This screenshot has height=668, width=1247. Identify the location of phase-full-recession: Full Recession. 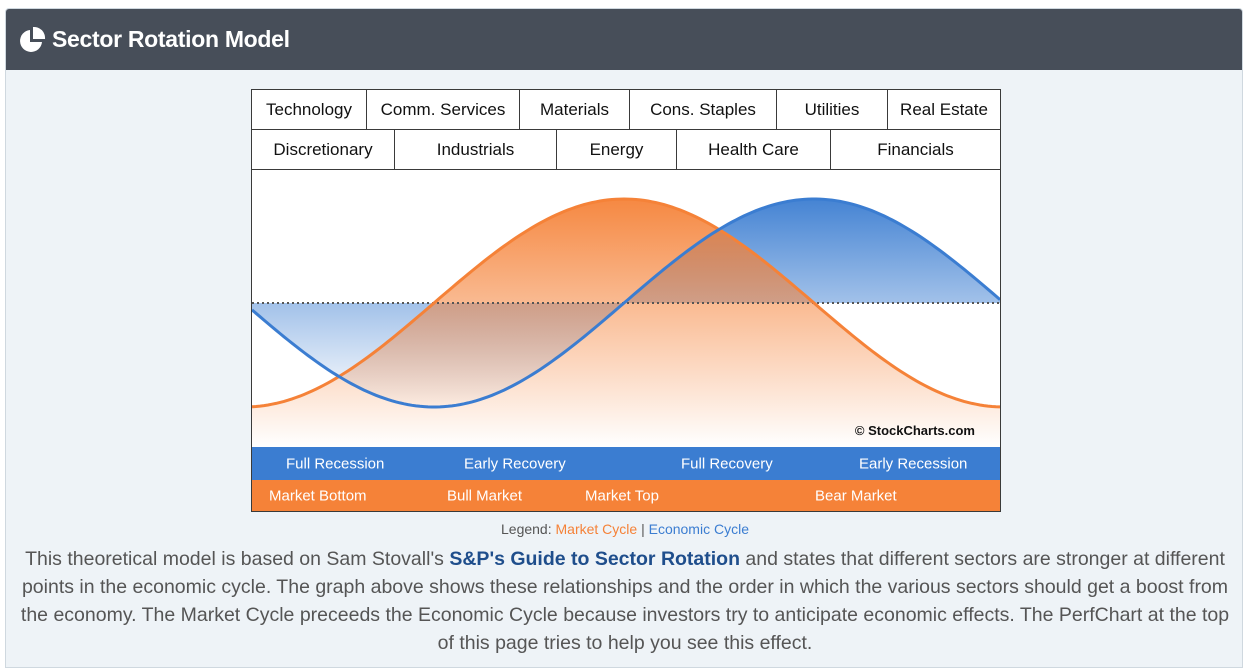
(335, 463).